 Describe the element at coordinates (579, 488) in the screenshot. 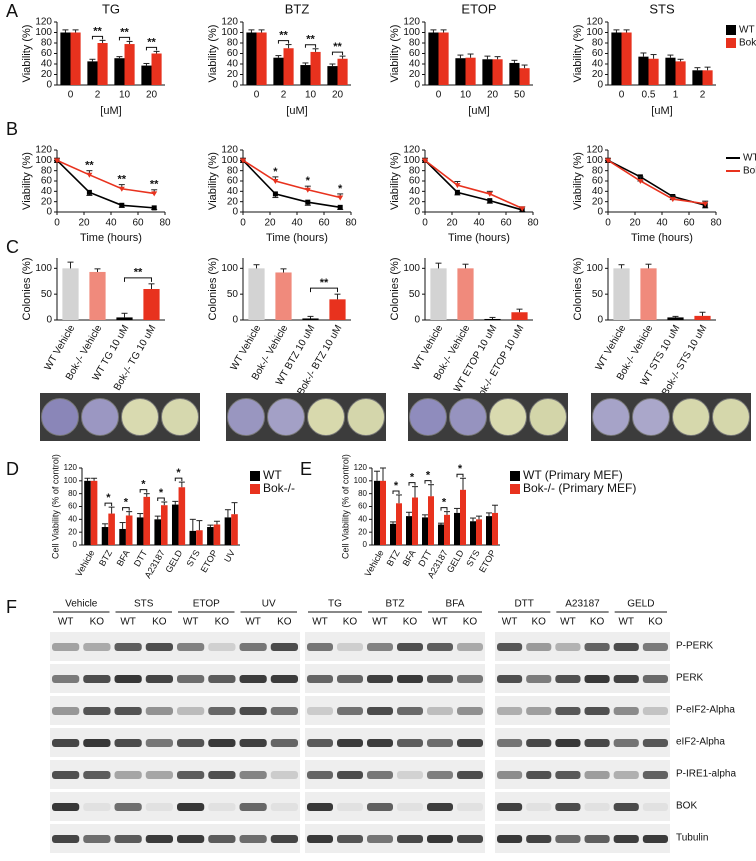

I see `legend-label: Bok-/- (Primary MEF)` at that location.